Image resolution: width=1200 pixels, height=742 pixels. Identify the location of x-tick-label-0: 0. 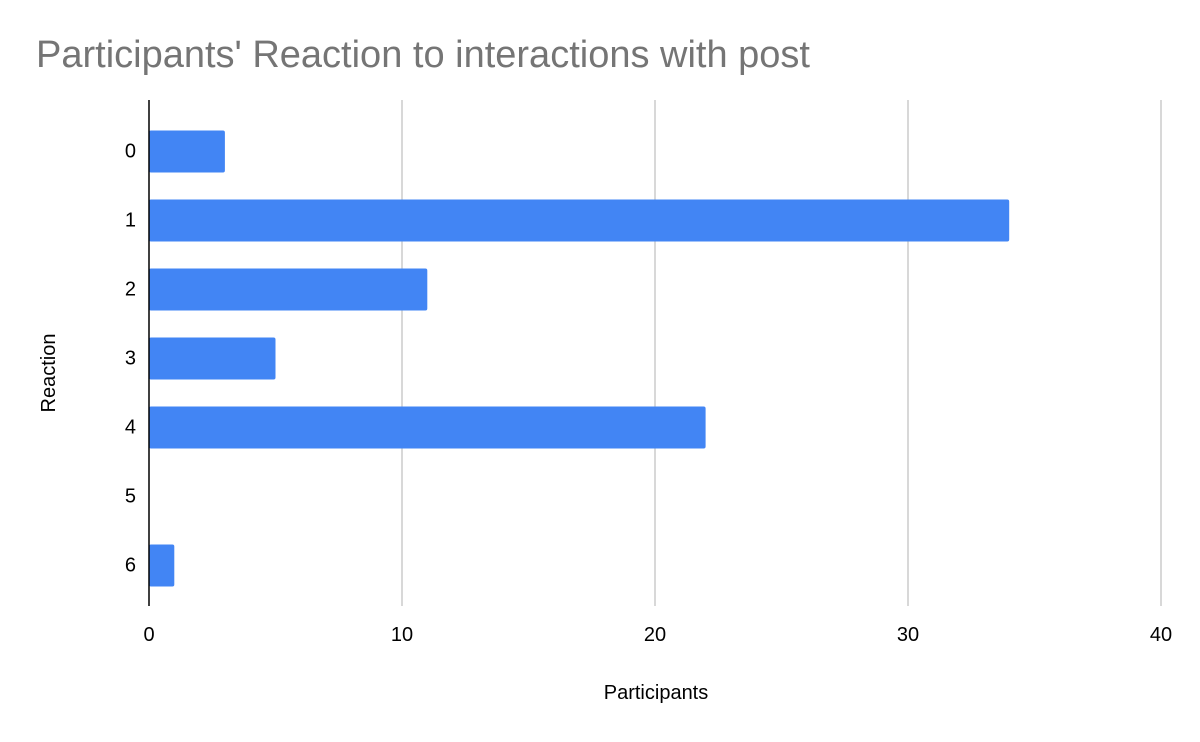
(148, 635).